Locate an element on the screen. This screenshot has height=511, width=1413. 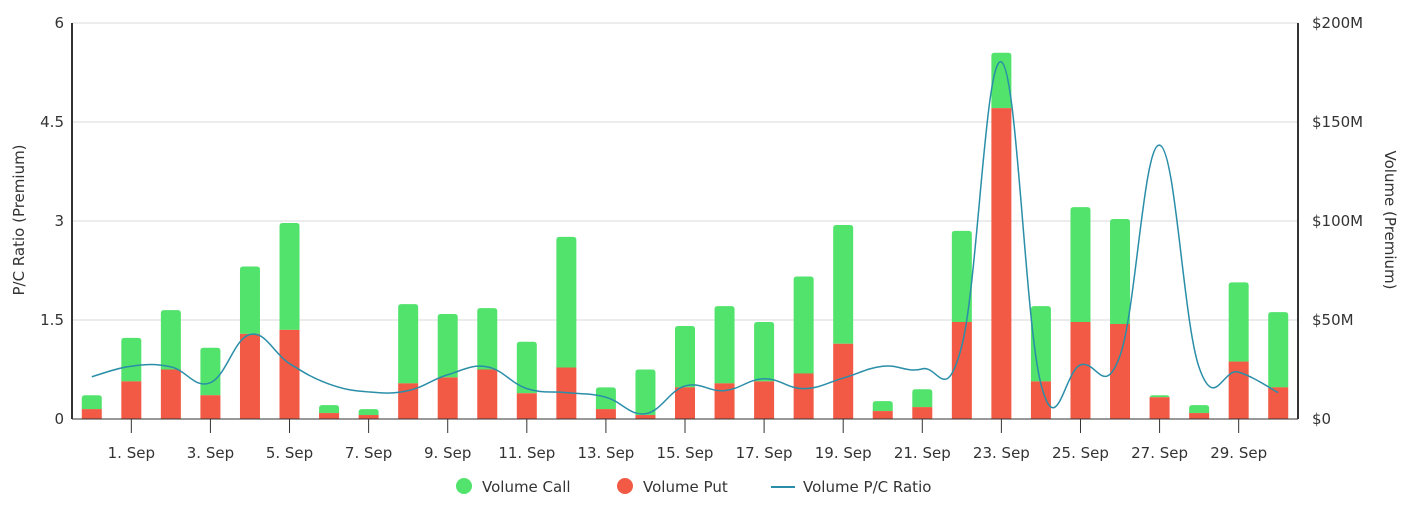
y-right-tick-label: $0 is located at coordinates (1321, 419).